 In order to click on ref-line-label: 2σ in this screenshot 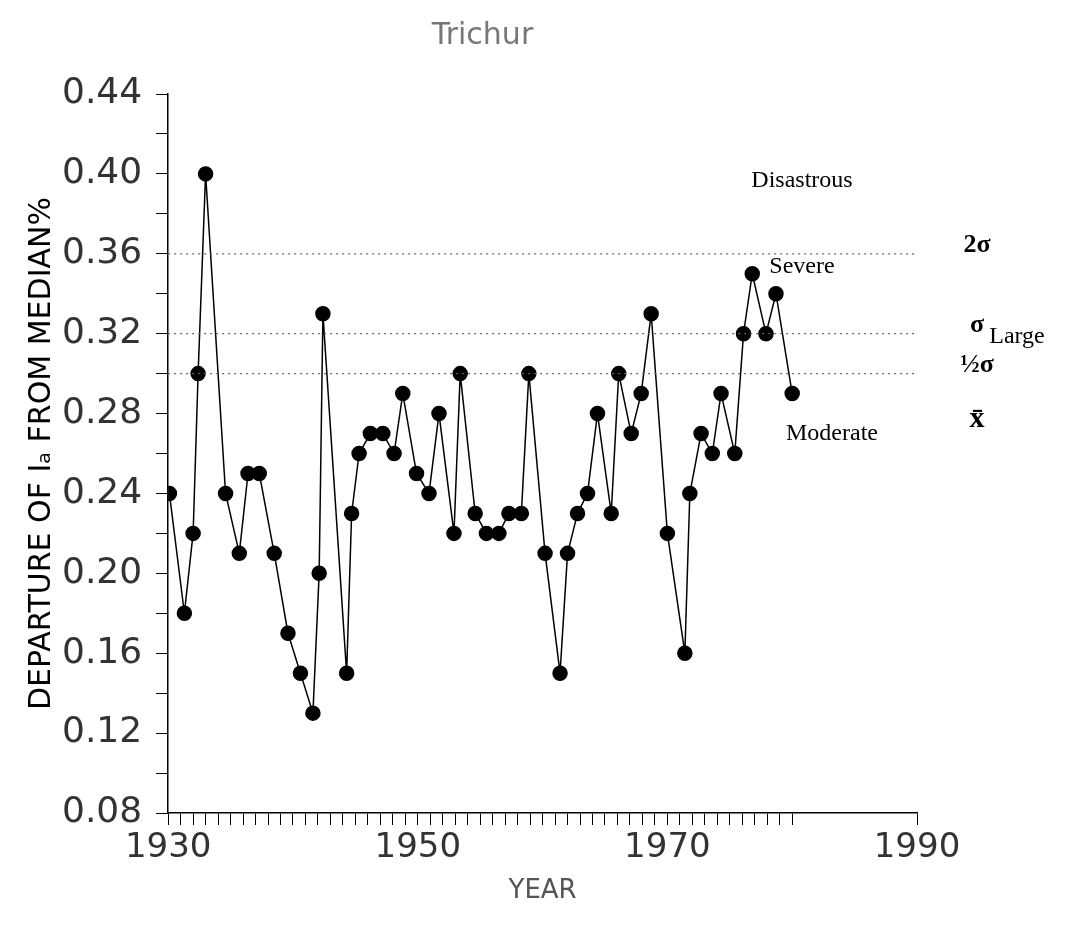, I will do `click(977, 244)`.